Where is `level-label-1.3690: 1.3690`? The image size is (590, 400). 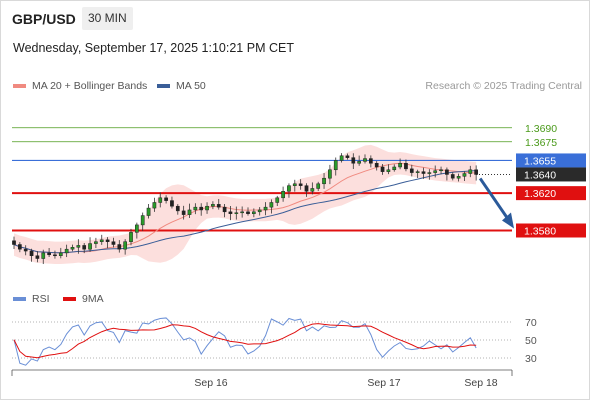 level-label-1.3690: 1.3690 is located at coordinates (541, 129).